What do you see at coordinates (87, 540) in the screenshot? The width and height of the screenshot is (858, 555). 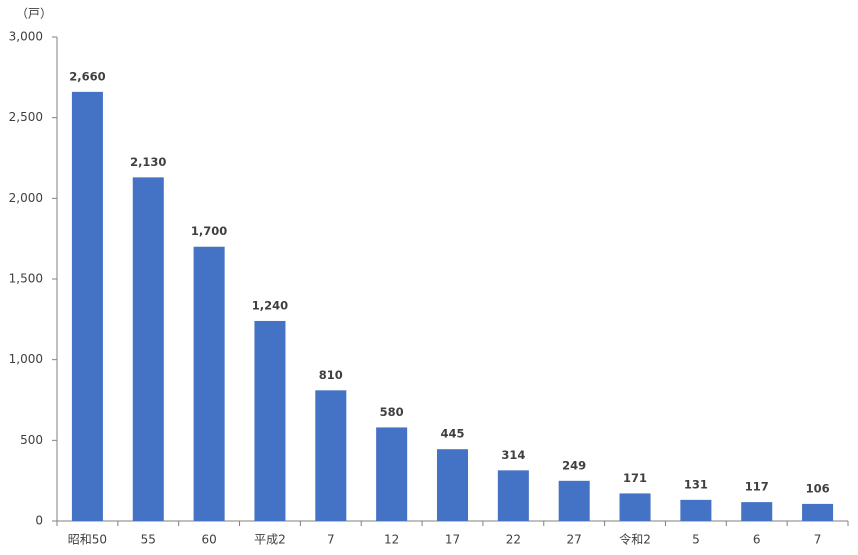 I see `x-tick-label: 昭和50` at bounding box center [87, 540].